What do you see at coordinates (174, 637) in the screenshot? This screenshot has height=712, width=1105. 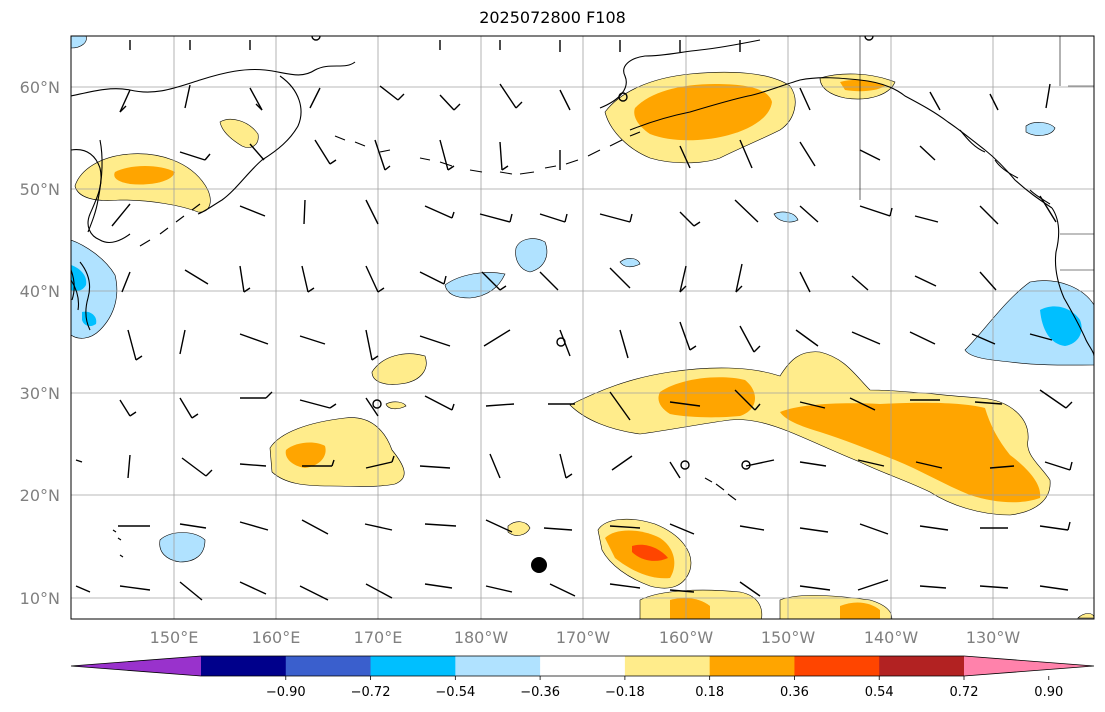 I see `lon-label: 150°E` at bounding box center [174, 637].